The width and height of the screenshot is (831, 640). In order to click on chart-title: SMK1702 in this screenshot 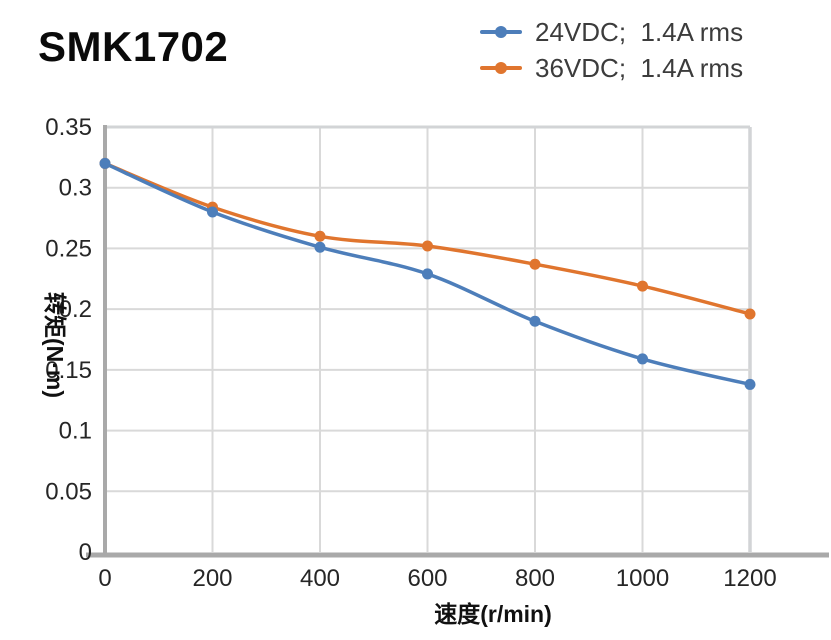, I will do `click(133, 46)`.